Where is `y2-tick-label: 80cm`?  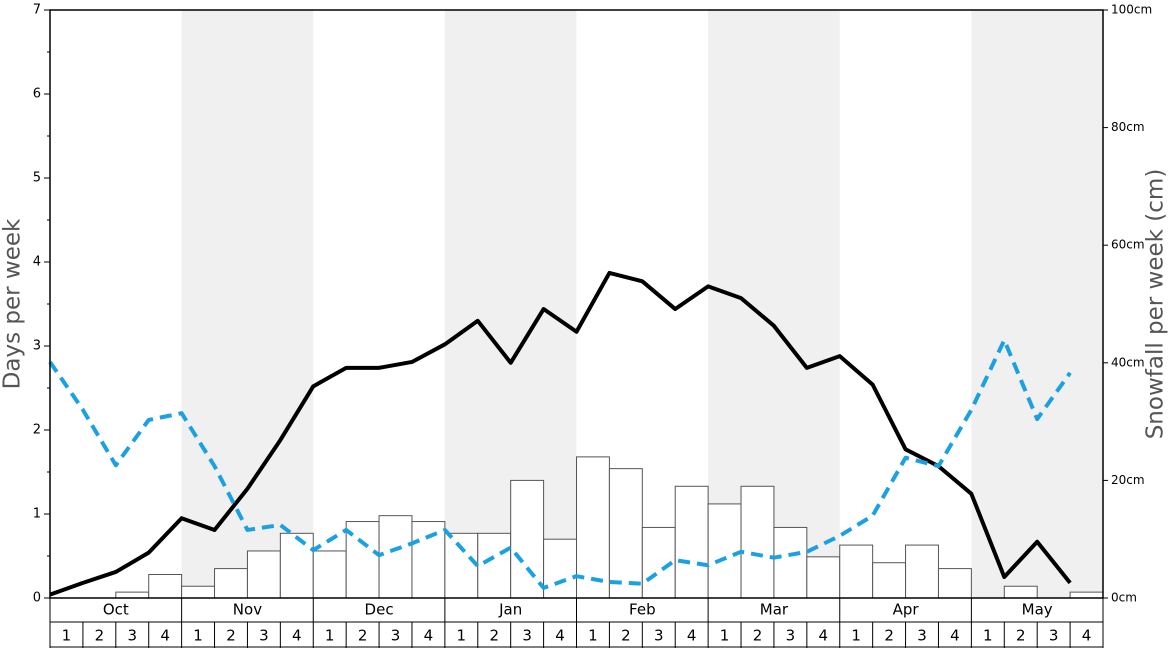
y2-tick-label: 80cm is located at coordinates (1128, 127).